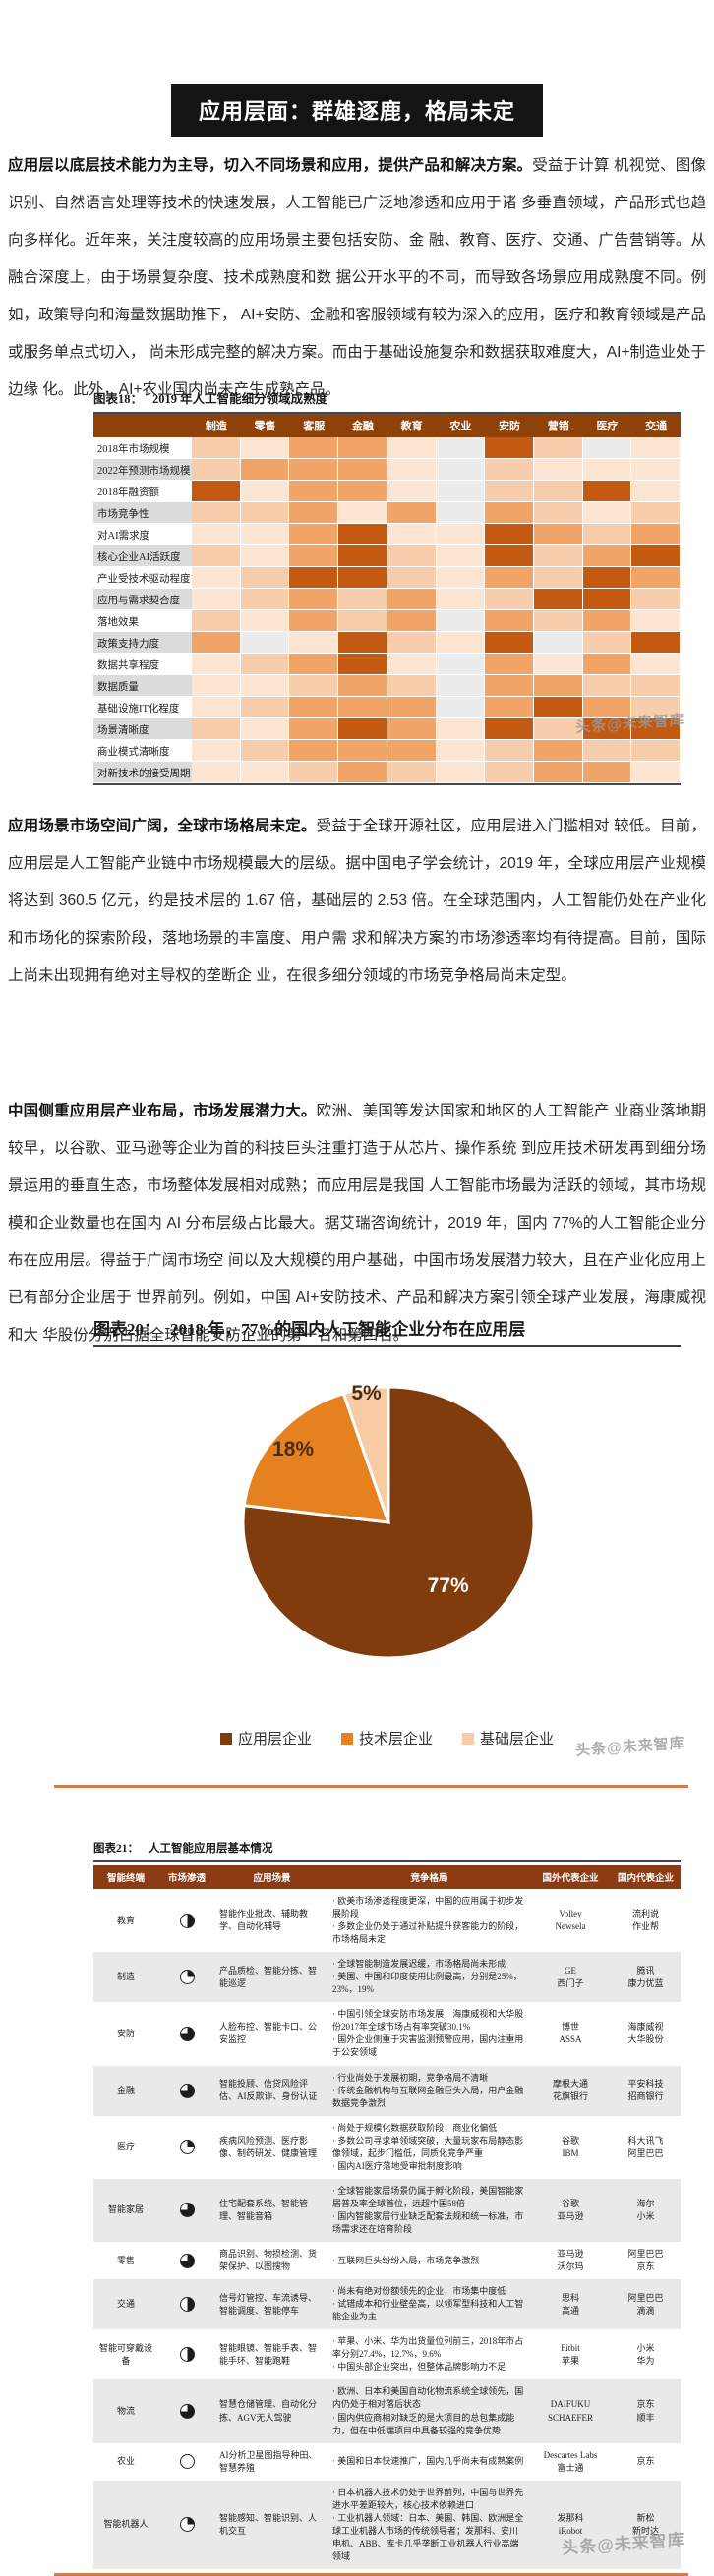 The height and width of the screenshot is (2576, 714). I want to click on column-header: 应用场景, so click(271, 1877).